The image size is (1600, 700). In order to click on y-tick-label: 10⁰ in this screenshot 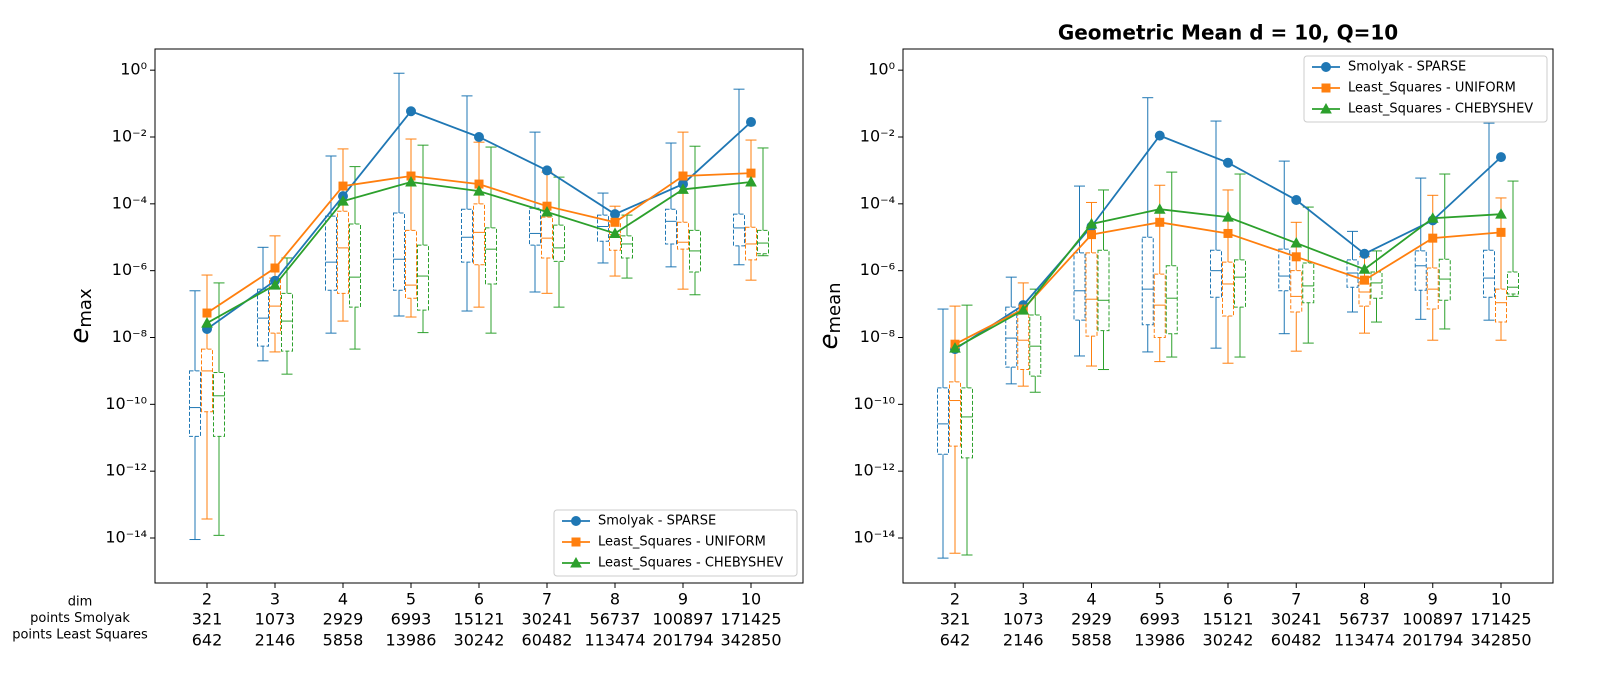, I will do `click(133, 69)`.